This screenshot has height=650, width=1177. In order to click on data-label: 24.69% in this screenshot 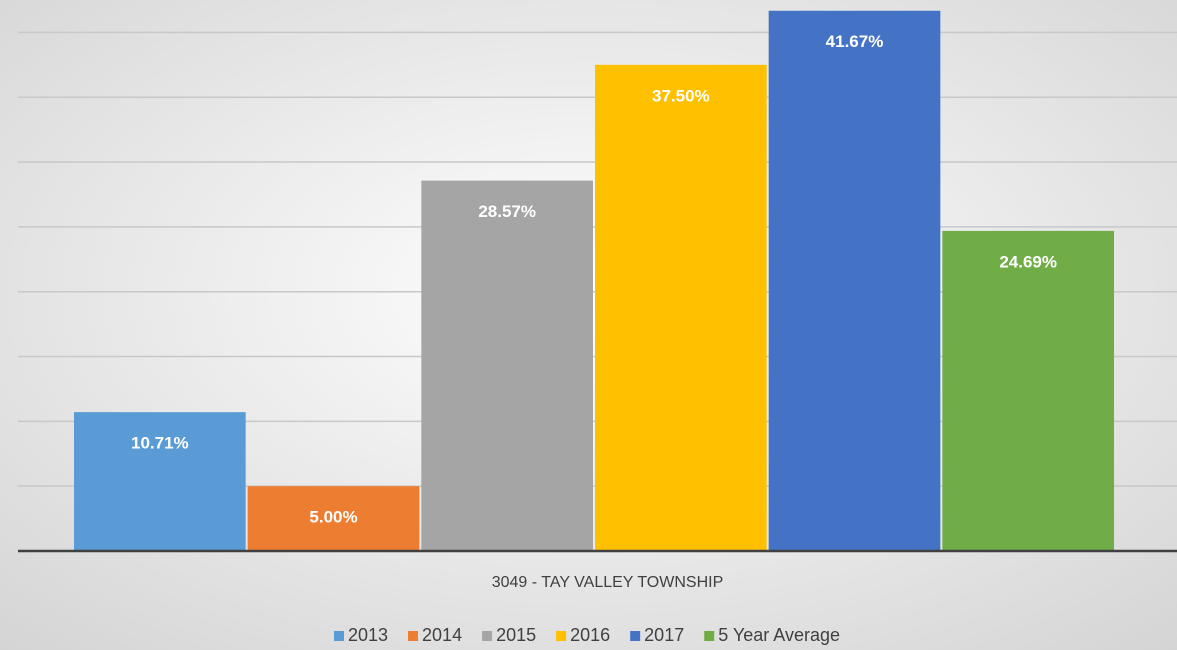, I will do `click(1028, 261)`.